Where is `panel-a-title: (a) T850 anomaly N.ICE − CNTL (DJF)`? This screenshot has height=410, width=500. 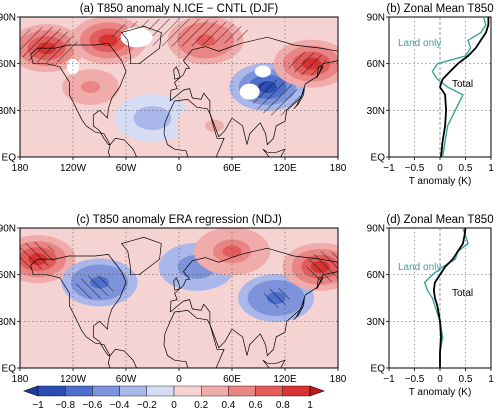 panel-a-title: (a) T850 anomaly N.ICE − CNTL (DJF) is located at coordinates (179, 9).